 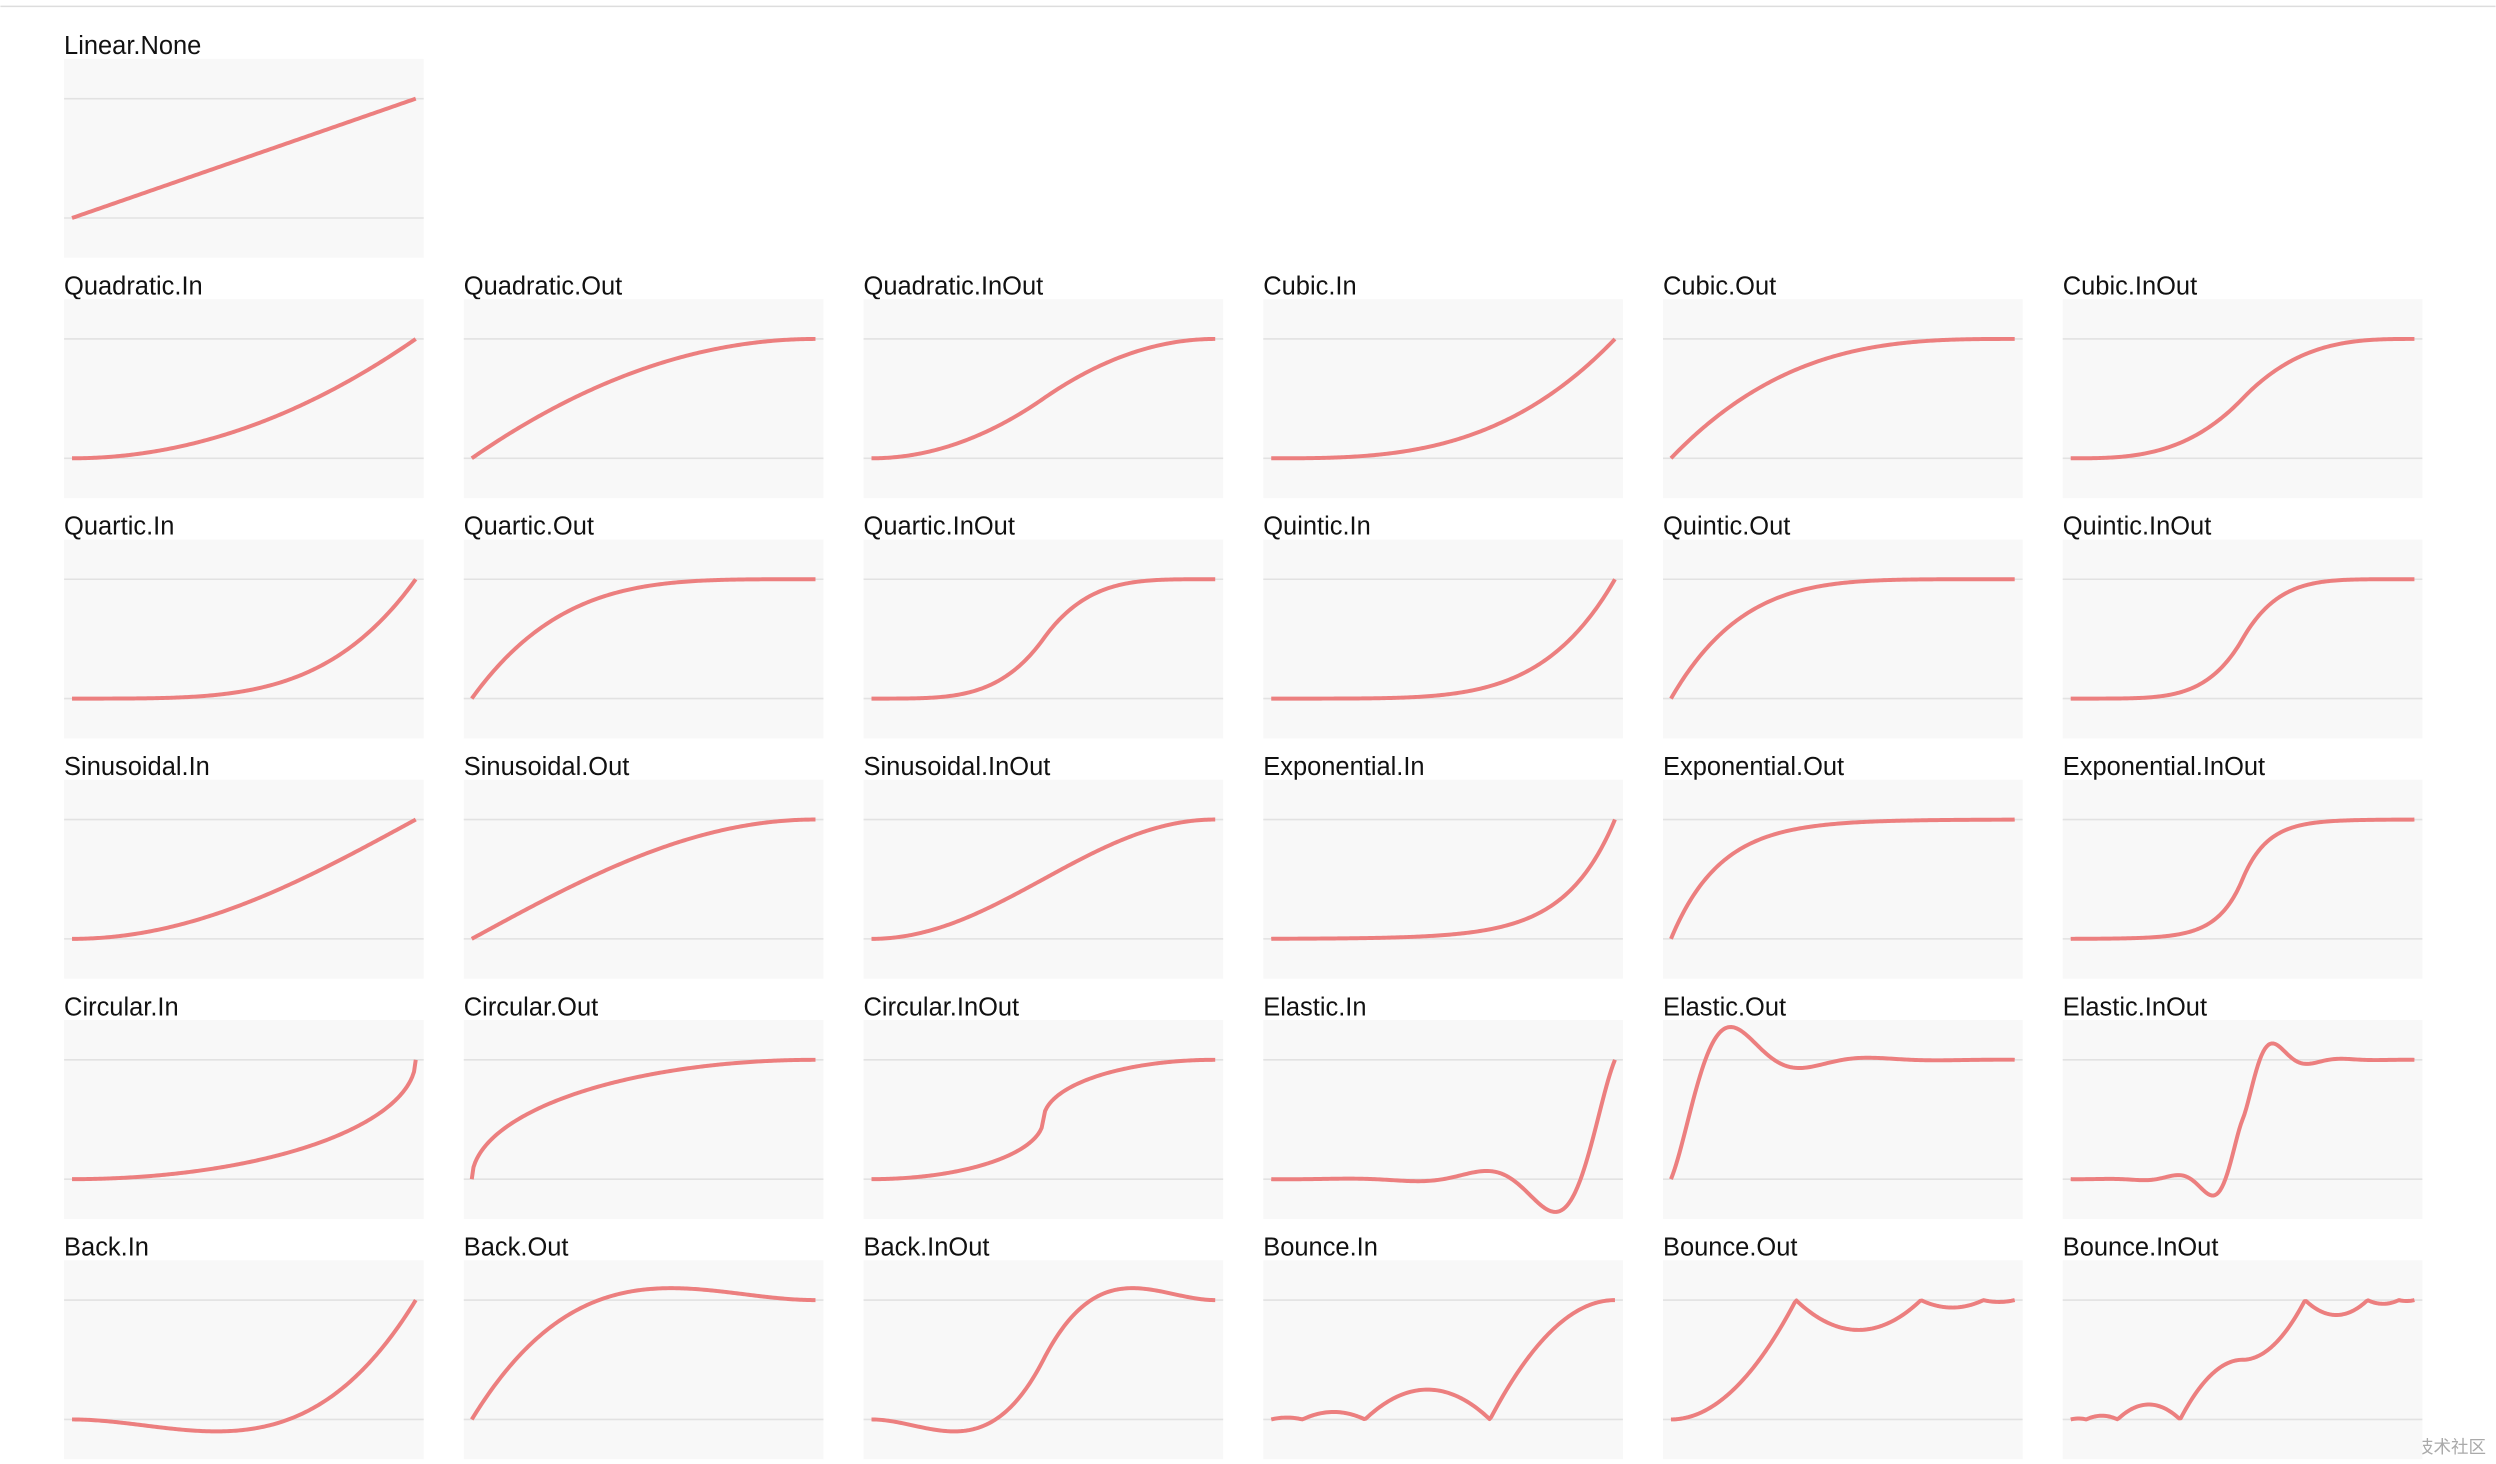 I want to click on panel-label: Quintic.Out, so click(x=1726, y=527).